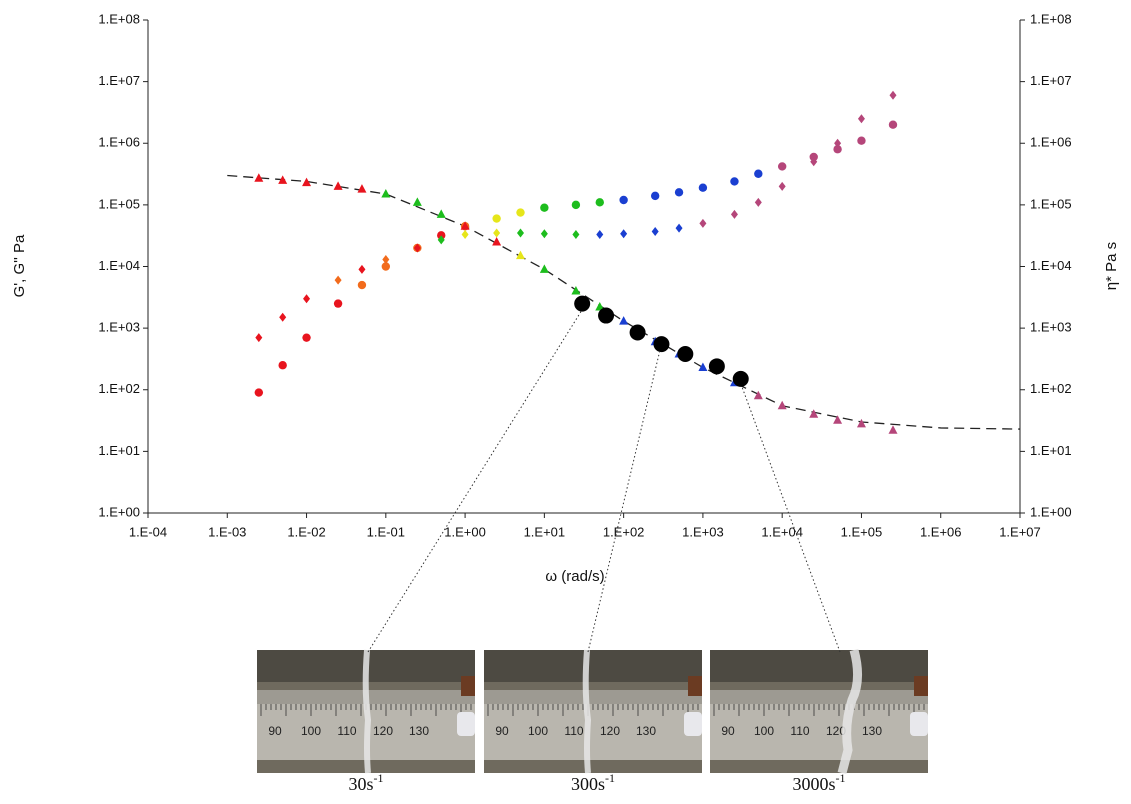 The height and width of the screenshot is (804, 1131). What do you see at coordinates (624, 531) in the screenshot?
I see `x-tick-label: 1.E+02` at bounding box center [624, 531].